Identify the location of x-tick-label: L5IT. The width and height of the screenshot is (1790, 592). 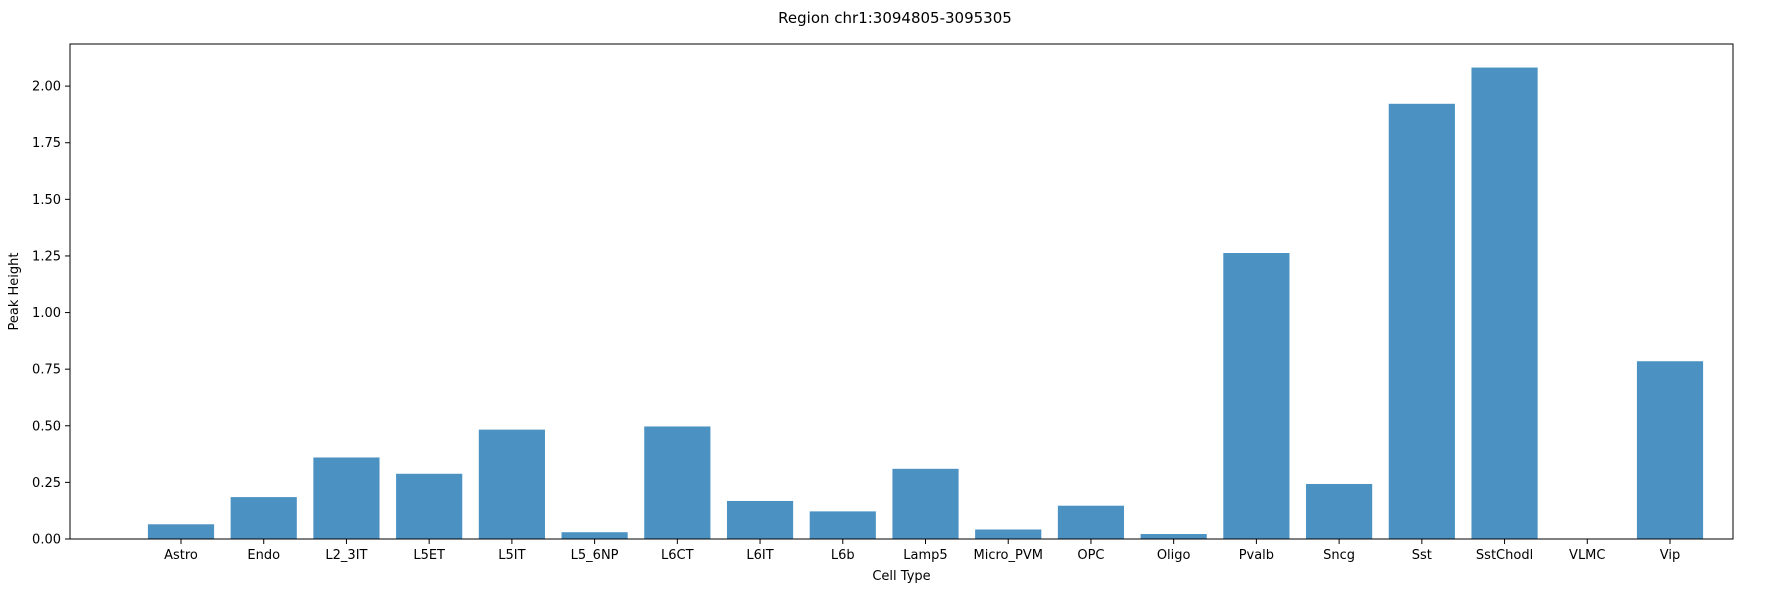
(511, 555).